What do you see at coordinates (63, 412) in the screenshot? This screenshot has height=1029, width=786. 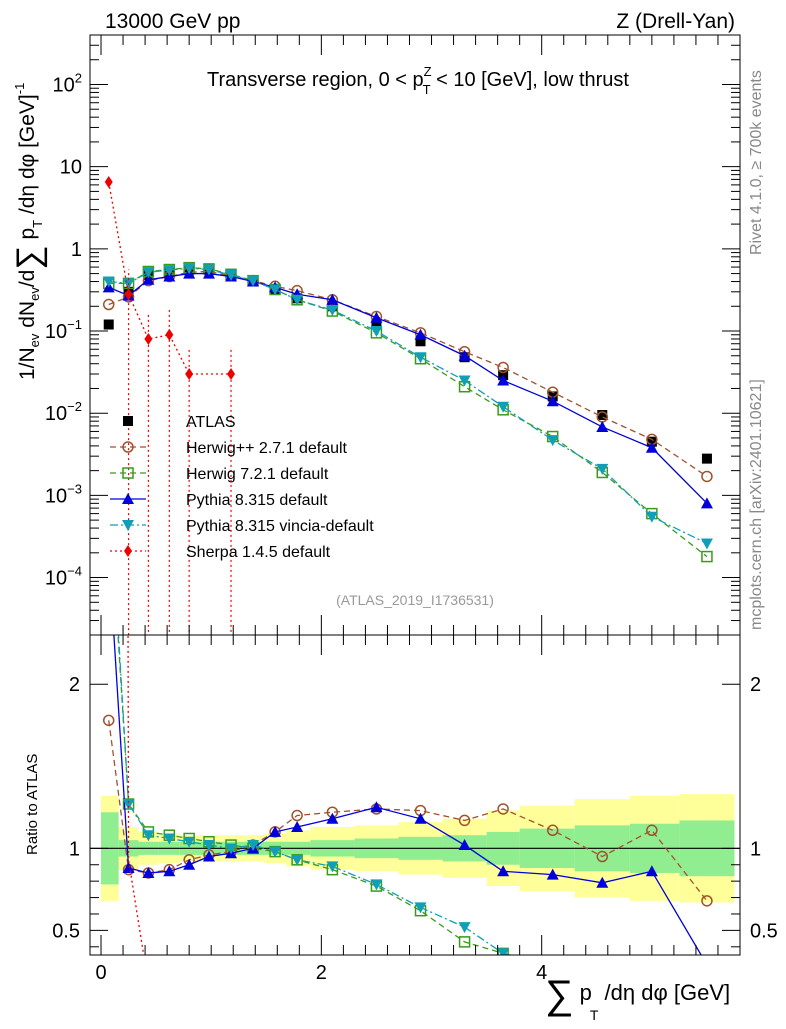 I see `y-tick-label: 10⁻²` at bounding box center [63, 412].